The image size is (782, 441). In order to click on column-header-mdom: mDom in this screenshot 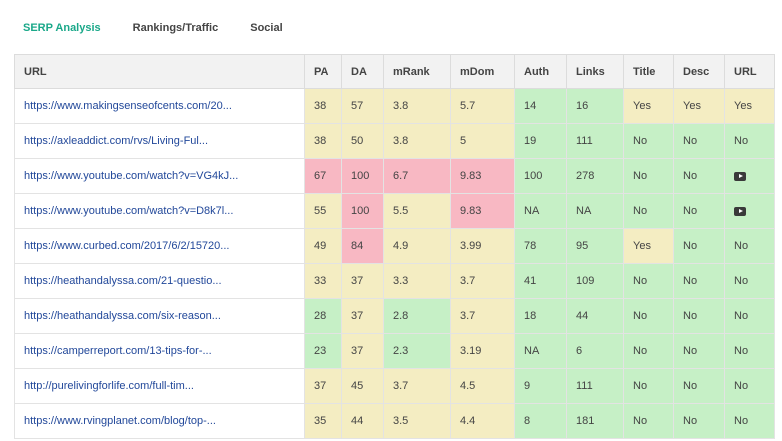, I will do `click(482, 71)`.